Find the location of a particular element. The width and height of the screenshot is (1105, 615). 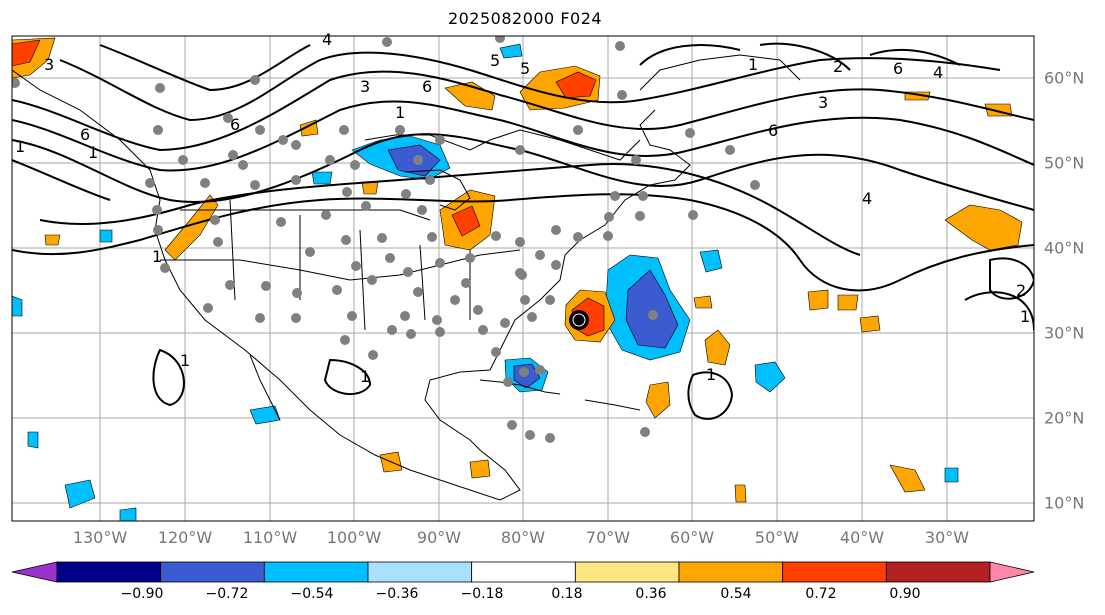

colorbar-tick-label: 0.72 is located at coordinates (821, 594).